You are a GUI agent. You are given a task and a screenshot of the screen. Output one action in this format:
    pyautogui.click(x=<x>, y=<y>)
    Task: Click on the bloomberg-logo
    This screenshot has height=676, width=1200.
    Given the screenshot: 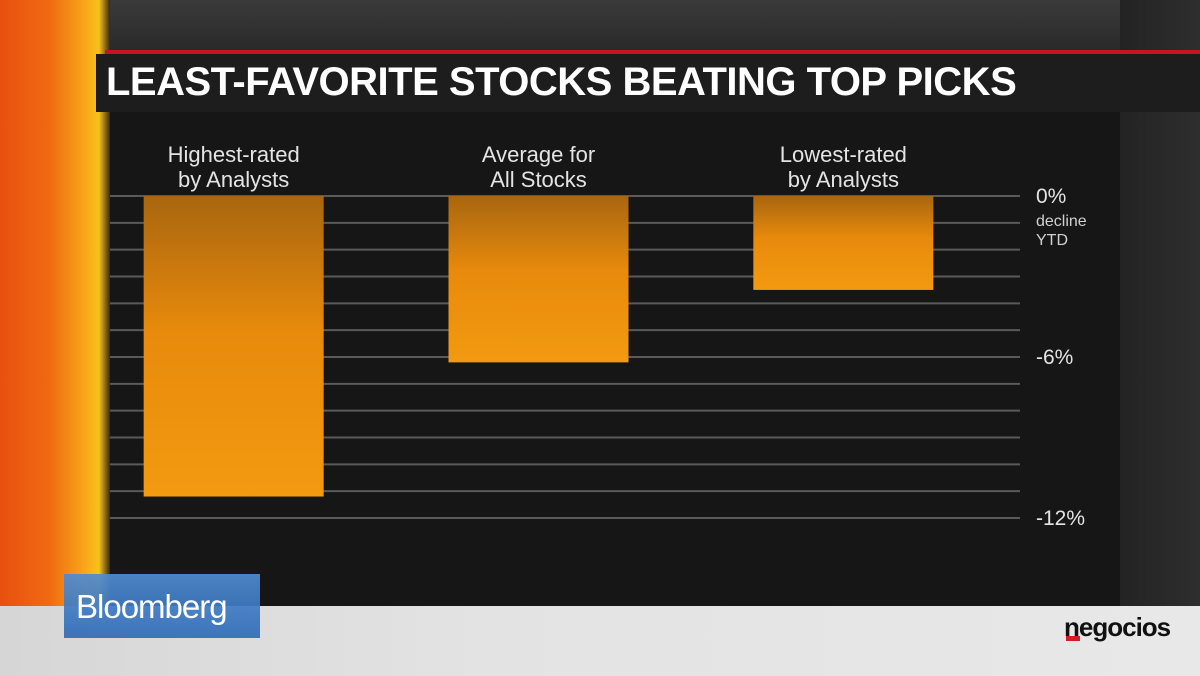 What is the action you would take?
    pyautogui.click(x=162, y=606)
    